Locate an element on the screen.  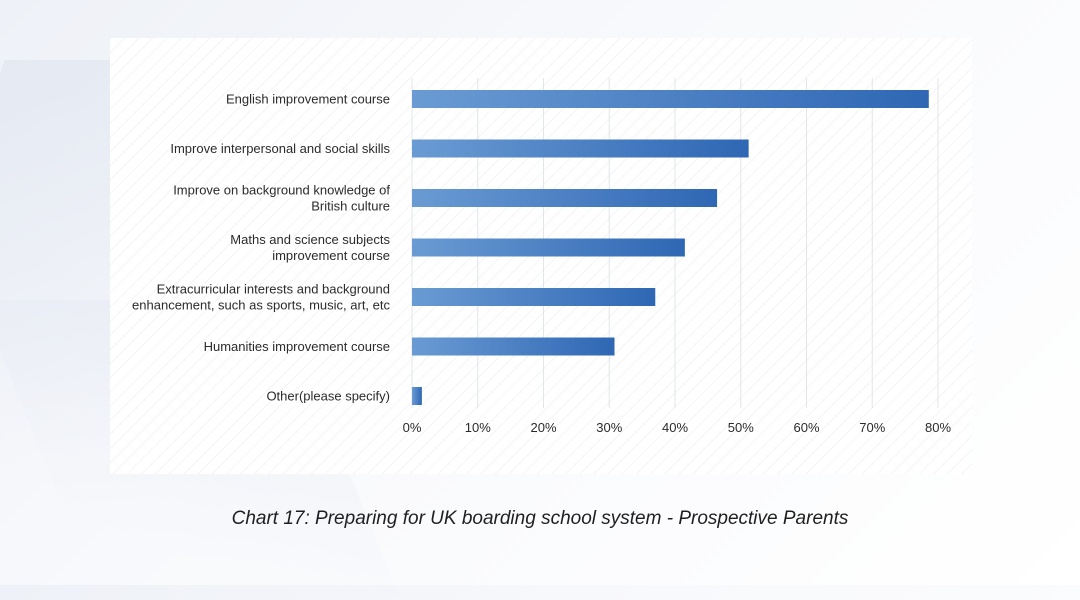
category-label: Humanities improvement course is located at coordinates (297, 346).